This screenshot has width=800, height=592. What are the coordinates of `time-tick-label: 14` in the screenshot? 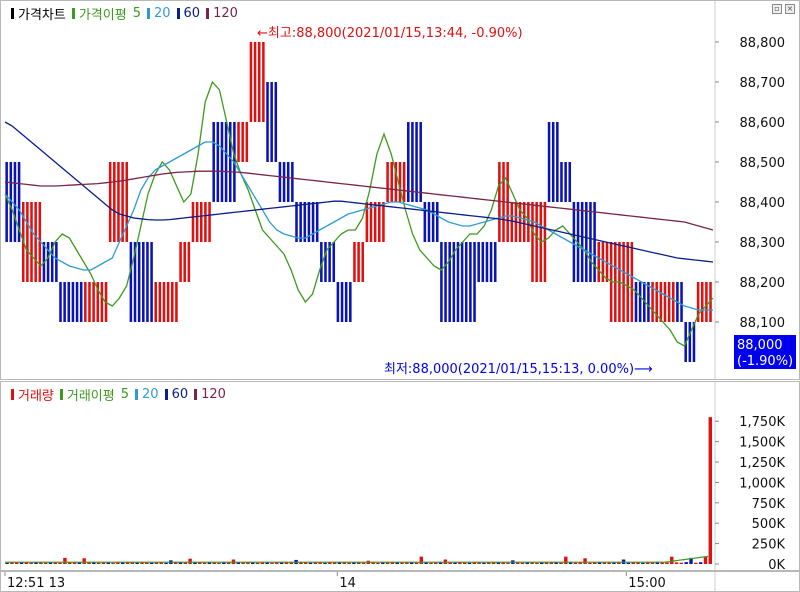 It's located at (347, 583).